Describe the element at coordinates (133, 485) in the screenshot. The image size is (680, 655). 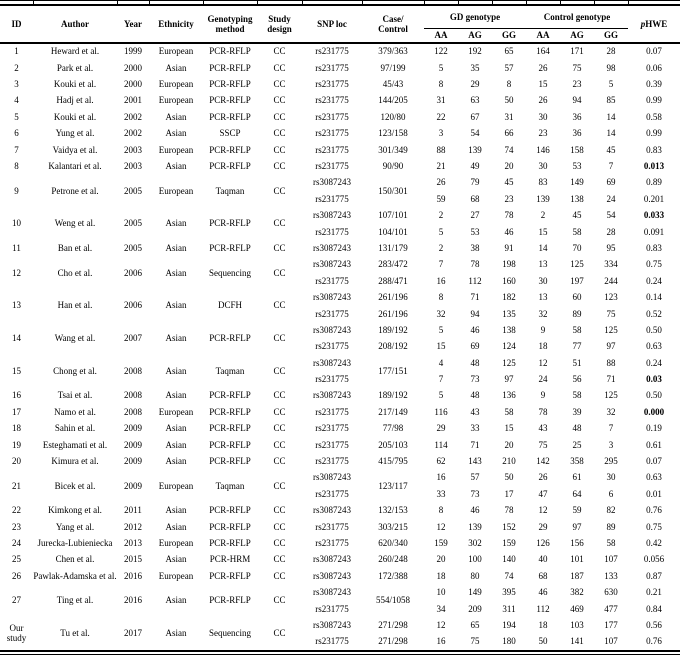
I see `year-cell: 2009` at that location.